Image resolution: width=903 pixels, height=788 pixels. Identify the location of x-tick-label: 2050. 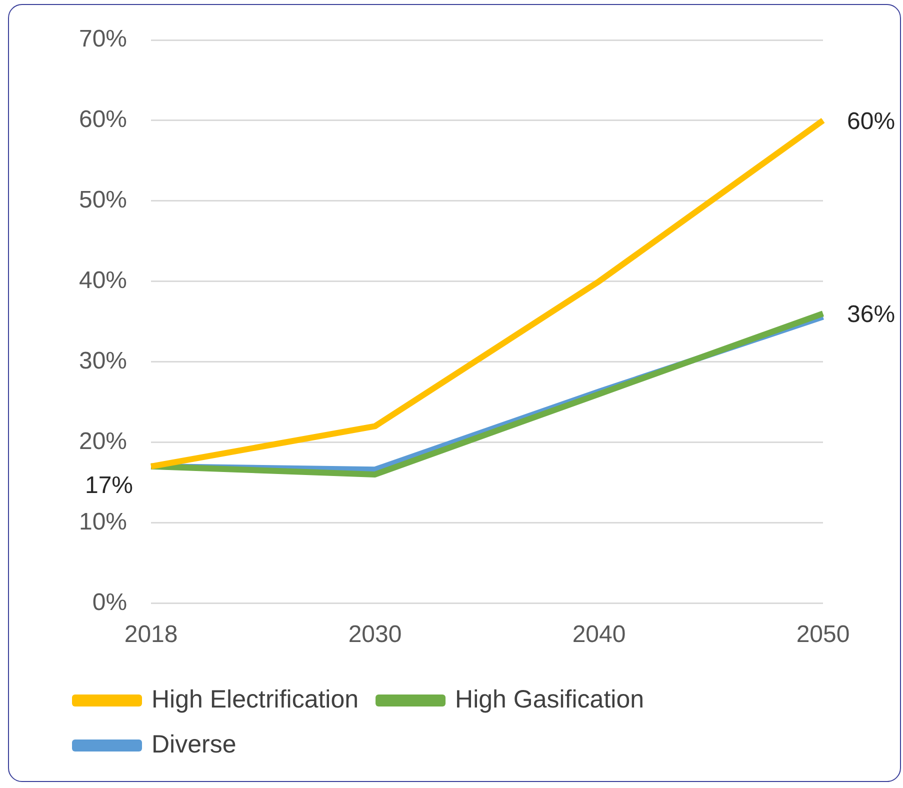
(823, 634).